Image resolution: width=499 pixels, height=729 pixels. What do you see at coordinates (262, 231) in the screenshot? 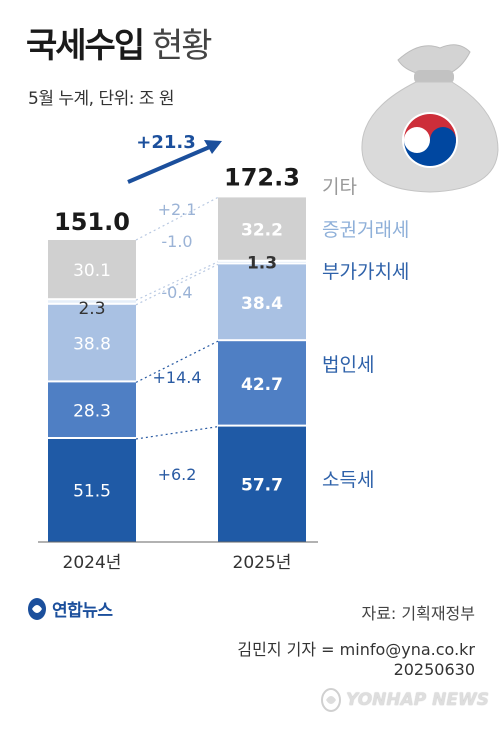
I see `value-label-2025-series-4: 32.2` at bounding box center [262, 231].